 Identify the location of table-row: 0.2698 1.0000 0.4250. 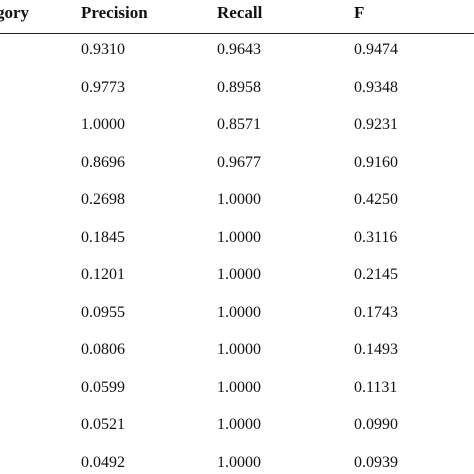
(237, 200).